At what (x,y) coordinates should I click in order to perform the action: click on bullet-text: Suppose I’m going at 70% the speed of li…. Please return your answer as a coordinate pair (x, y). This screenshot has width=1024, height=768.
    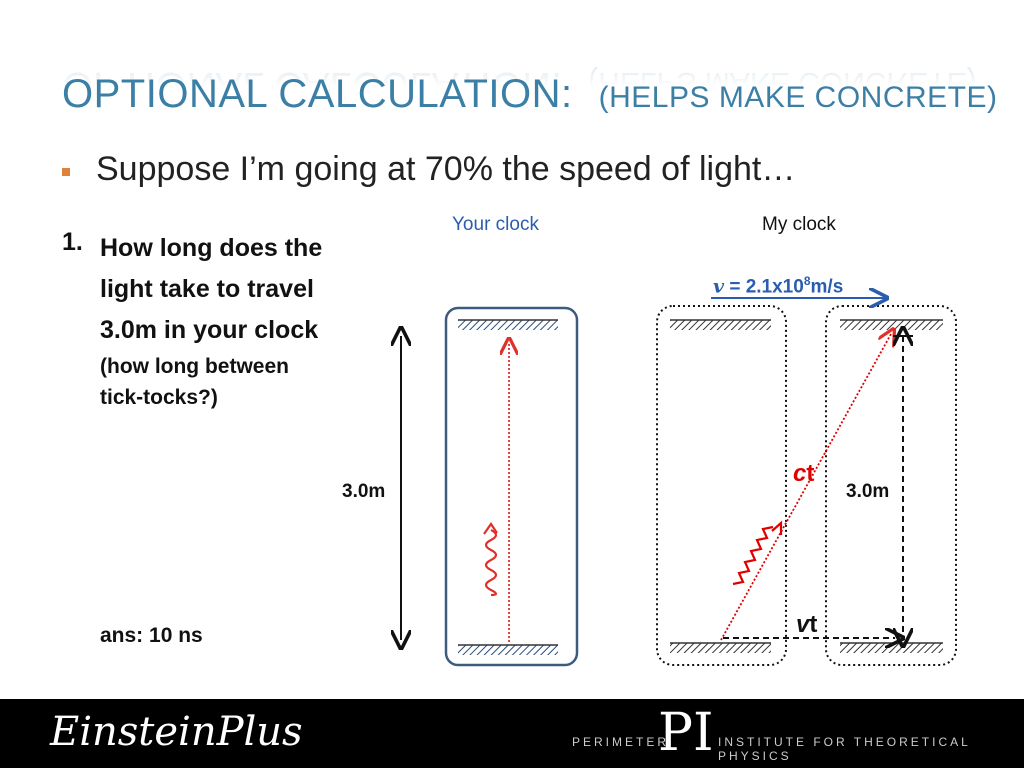
    Looking at the image, I should click on (446, 169).